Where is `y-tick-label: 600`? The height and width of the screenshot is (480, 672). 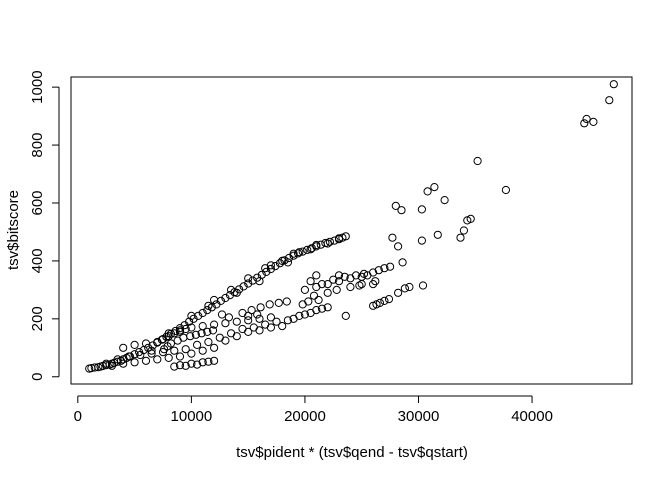 y-tick-label: 600 is located at coordinates (37, 202).